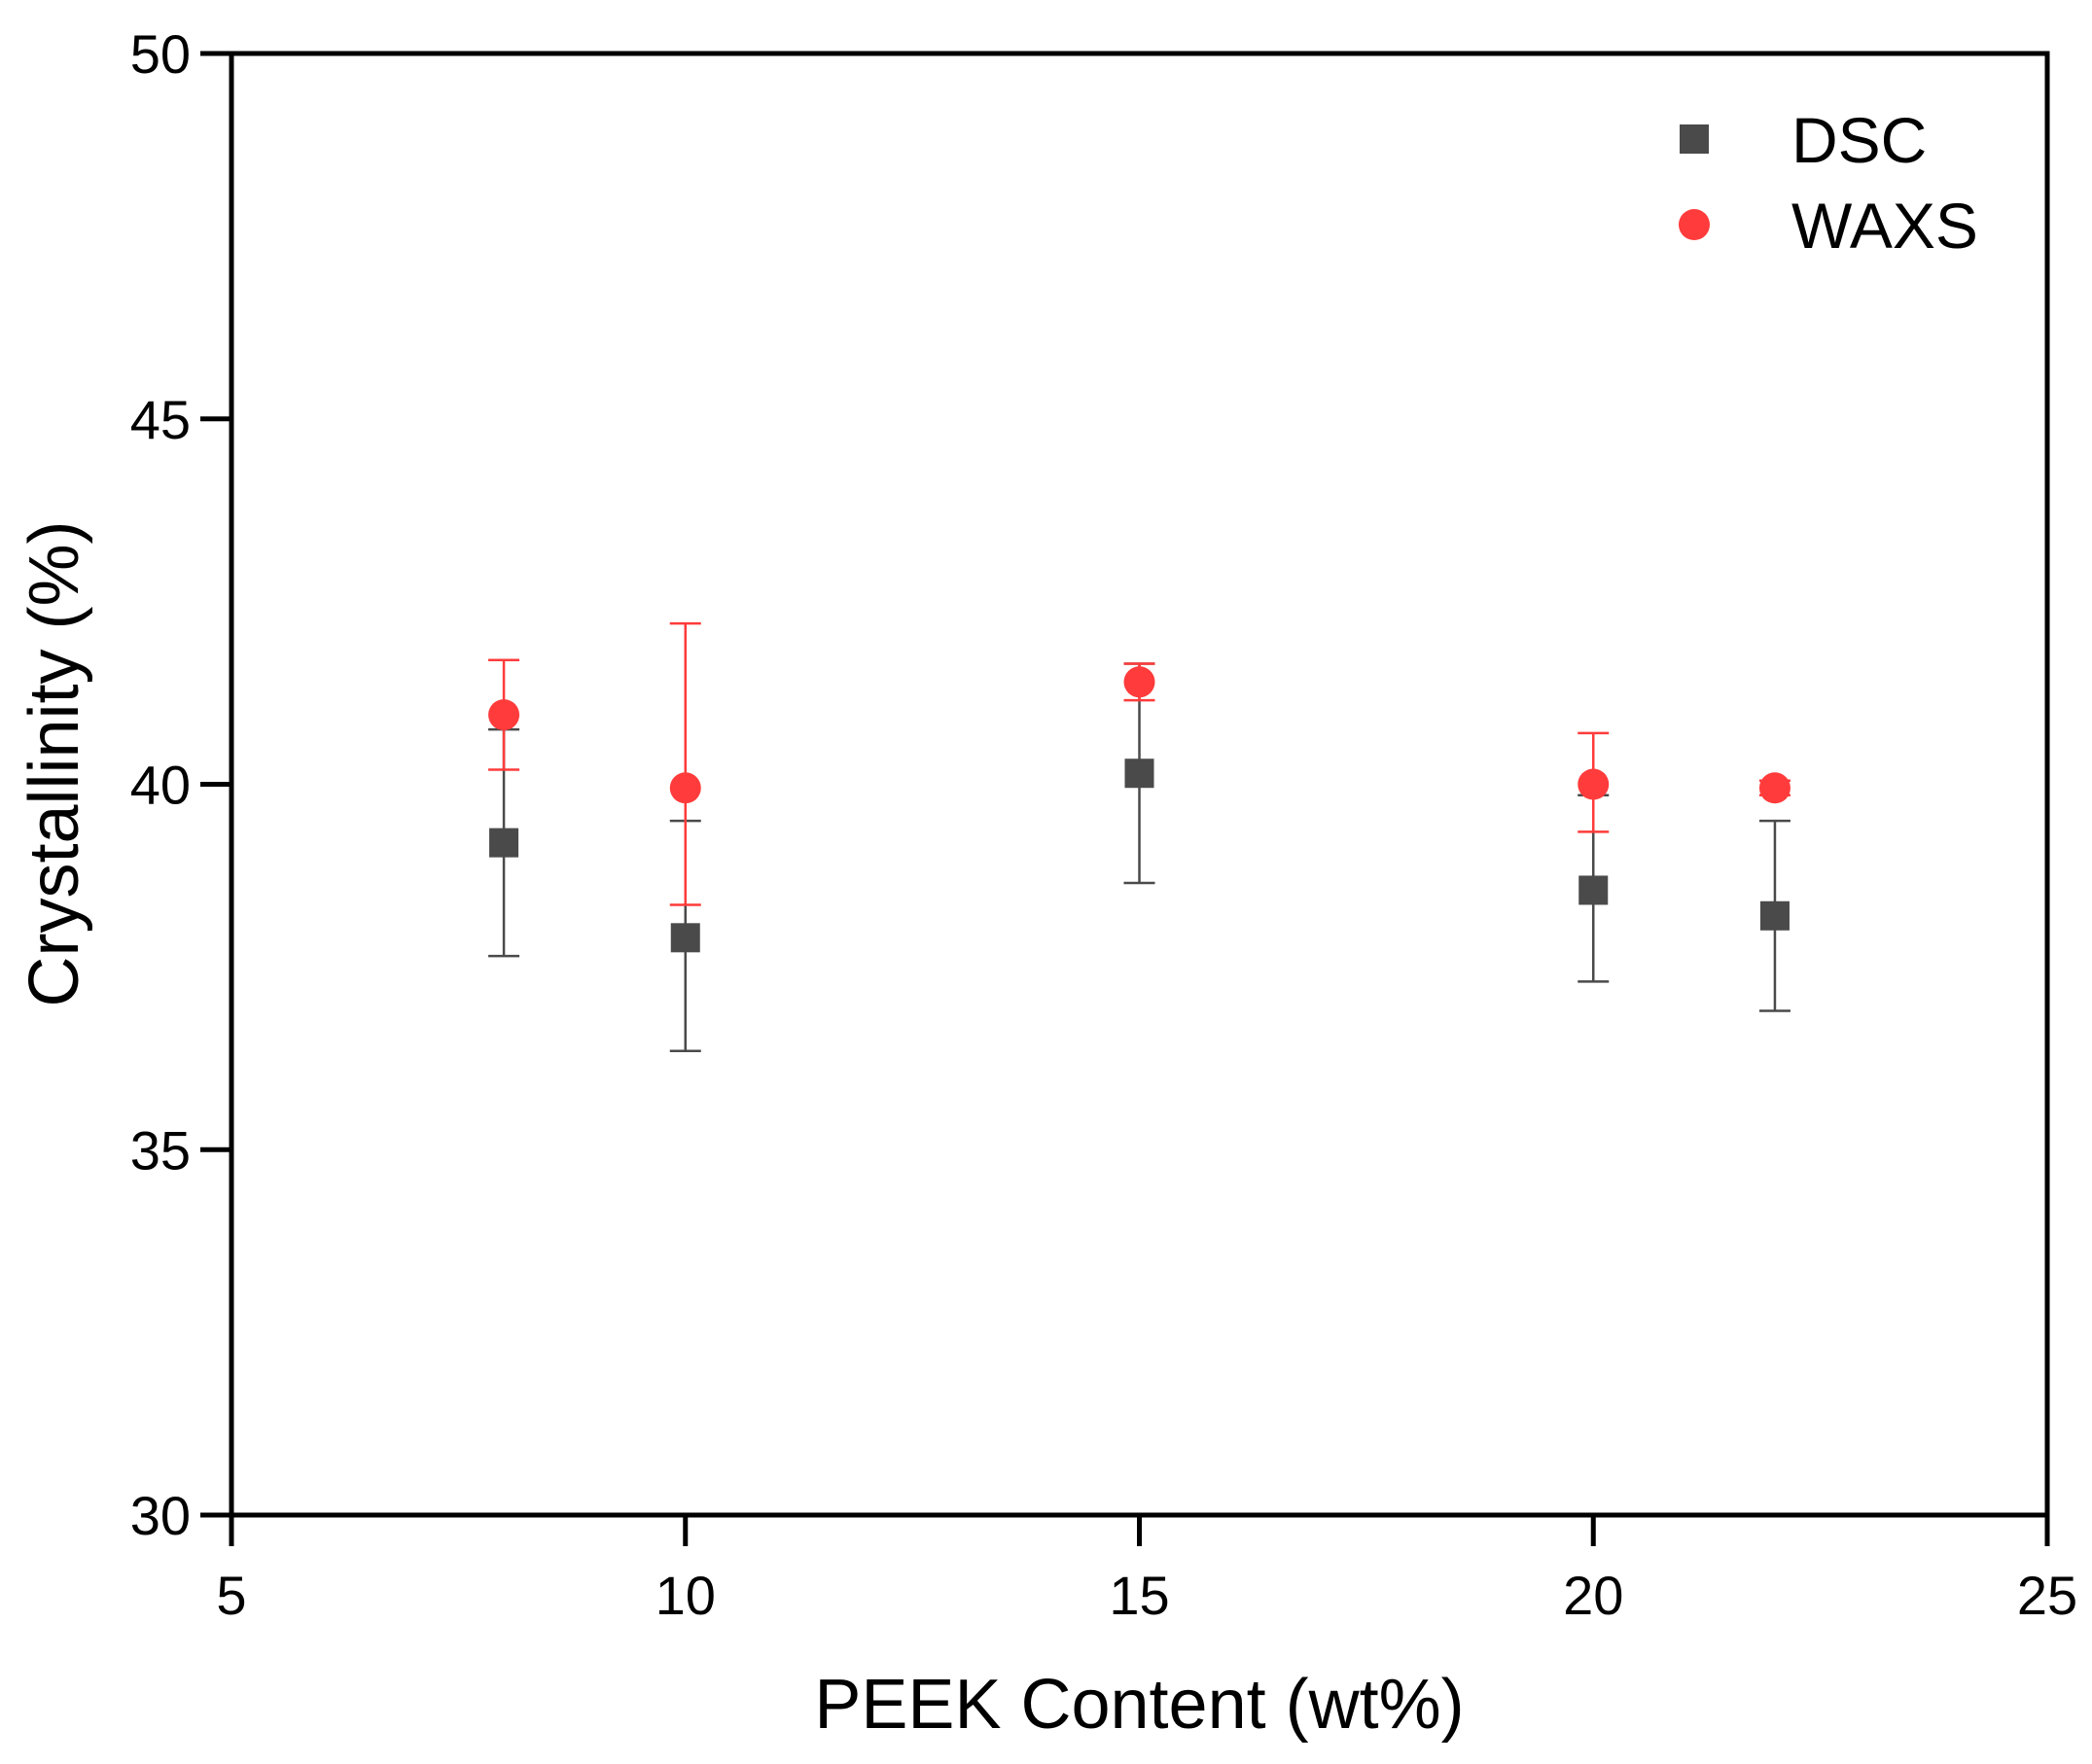 This screenshot has height=1764, width=2092. What do you see at coordinates (2047, 1595) in the screenshot?
I see `x-tick-label-25: 25` at bounding box center [2047, 1595].